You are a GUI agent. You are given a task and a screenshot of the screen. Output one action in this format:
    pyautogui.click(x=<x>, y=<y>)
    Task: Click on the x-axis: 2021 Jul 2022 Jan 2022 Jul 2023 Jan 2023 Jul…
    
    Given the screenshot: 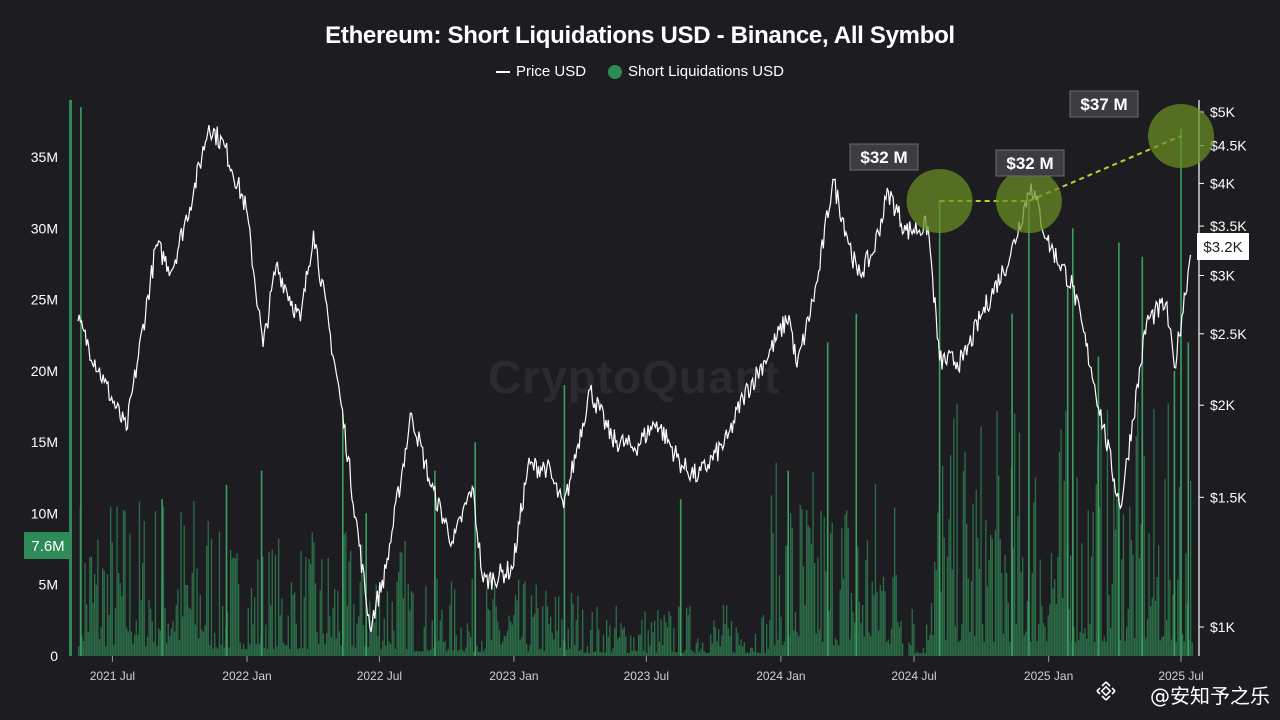 What is the action you would take?
    pyautogui.click(x=647, y=669)
    